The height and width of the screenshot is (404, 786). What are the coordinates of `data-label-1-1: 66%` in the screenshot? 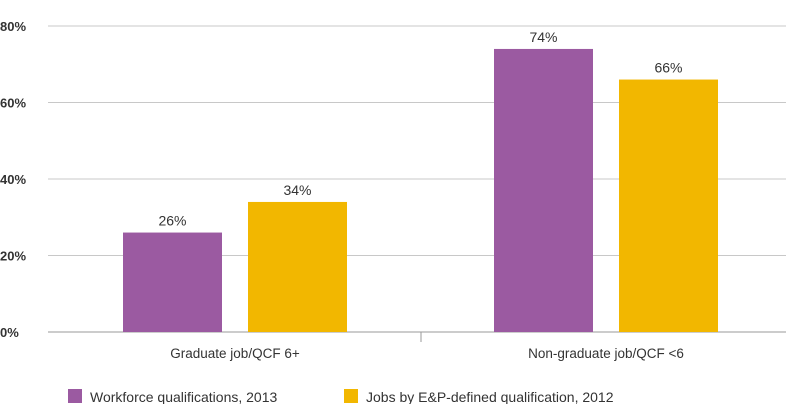 It's located at (668, 68).